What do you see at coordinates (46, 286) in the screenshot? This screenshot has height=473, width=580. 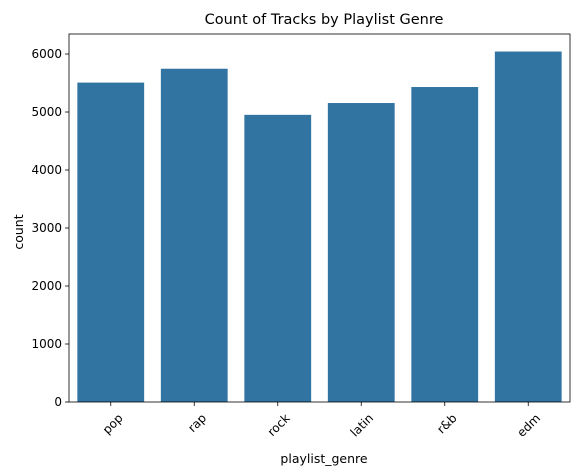 I see `y-tick-label: 2000` at bounding box center [46, 286].